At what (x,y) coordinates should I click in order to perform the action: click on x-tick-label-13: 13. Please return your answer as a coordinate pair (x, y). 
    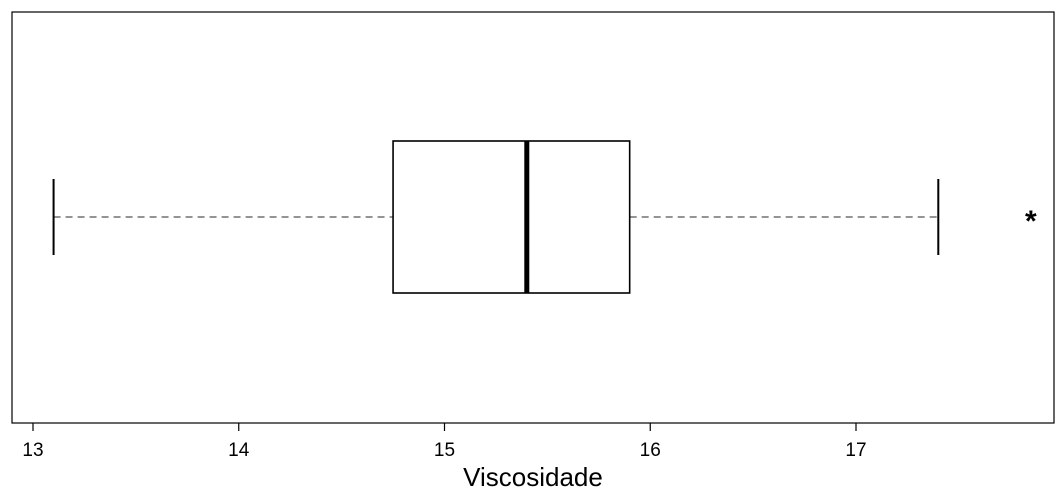
    Looking at the image, I should click on (32, 450).